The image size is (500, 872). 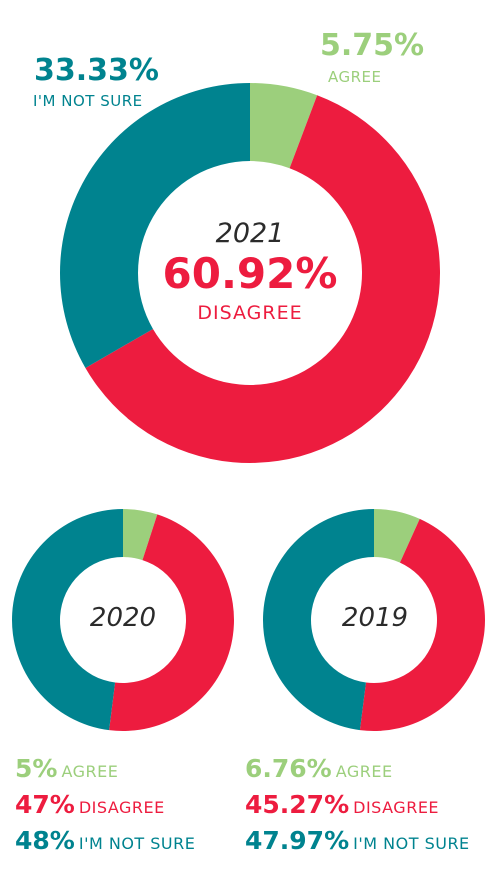 I want to click on legend-2019-agree-value: 6.76%, so click(x=288, y=768).